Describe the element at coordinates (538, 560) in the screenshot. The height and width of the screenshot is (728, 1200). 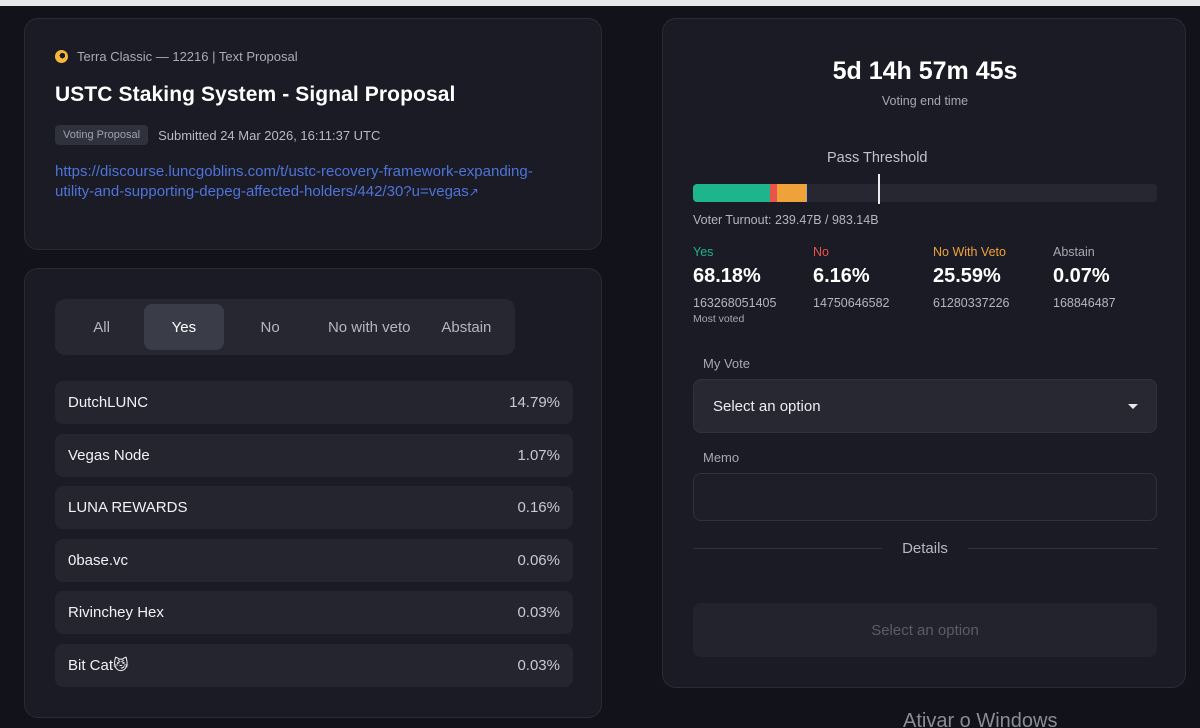
I see `voter-percentage: 0.06%` at that location.